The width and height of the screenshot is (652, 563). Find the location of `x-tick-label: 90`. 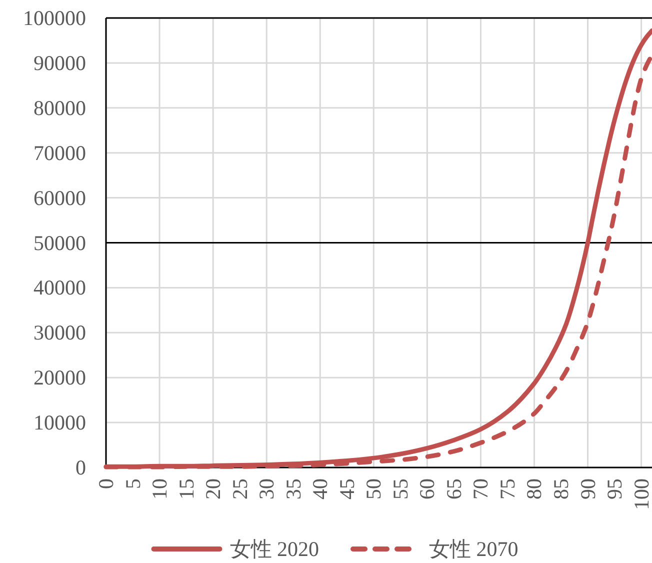

x-tick-label: 90 is located at coordinates (588, 489).